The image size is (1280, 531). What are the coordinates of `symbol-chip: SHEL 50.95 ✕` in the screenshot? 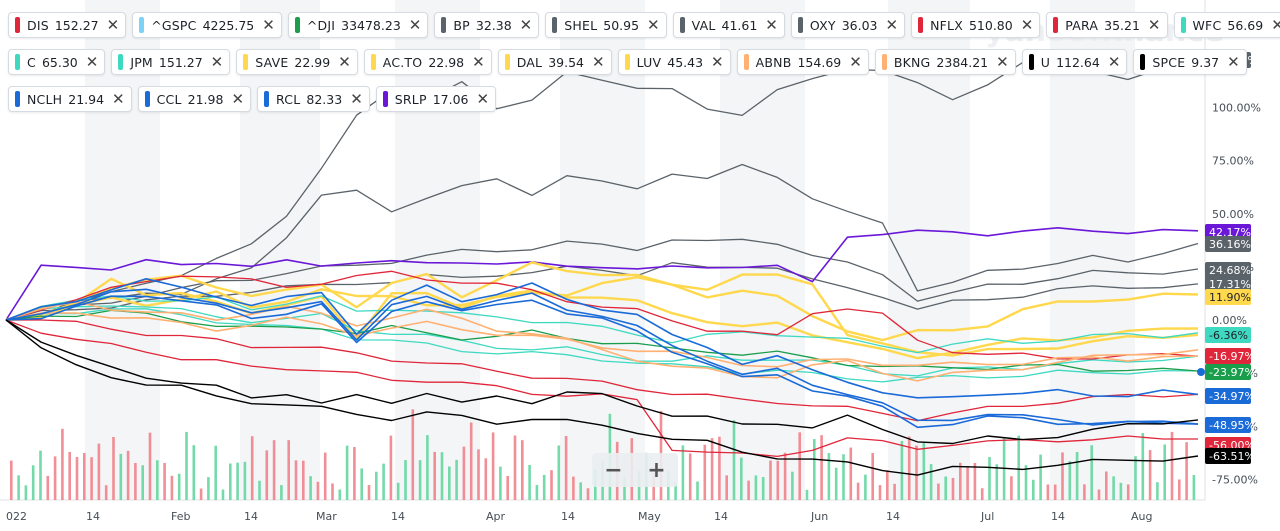 It's located at (606, 25).